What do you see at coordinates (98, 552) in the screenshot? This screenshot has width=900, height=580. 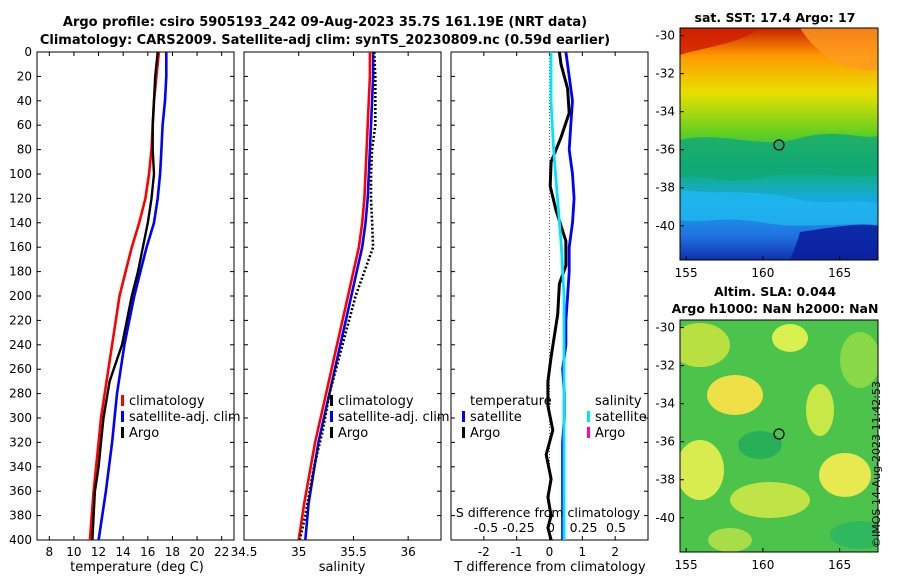 I see `x-tick-label: 12` at bounding box center [98, 552].